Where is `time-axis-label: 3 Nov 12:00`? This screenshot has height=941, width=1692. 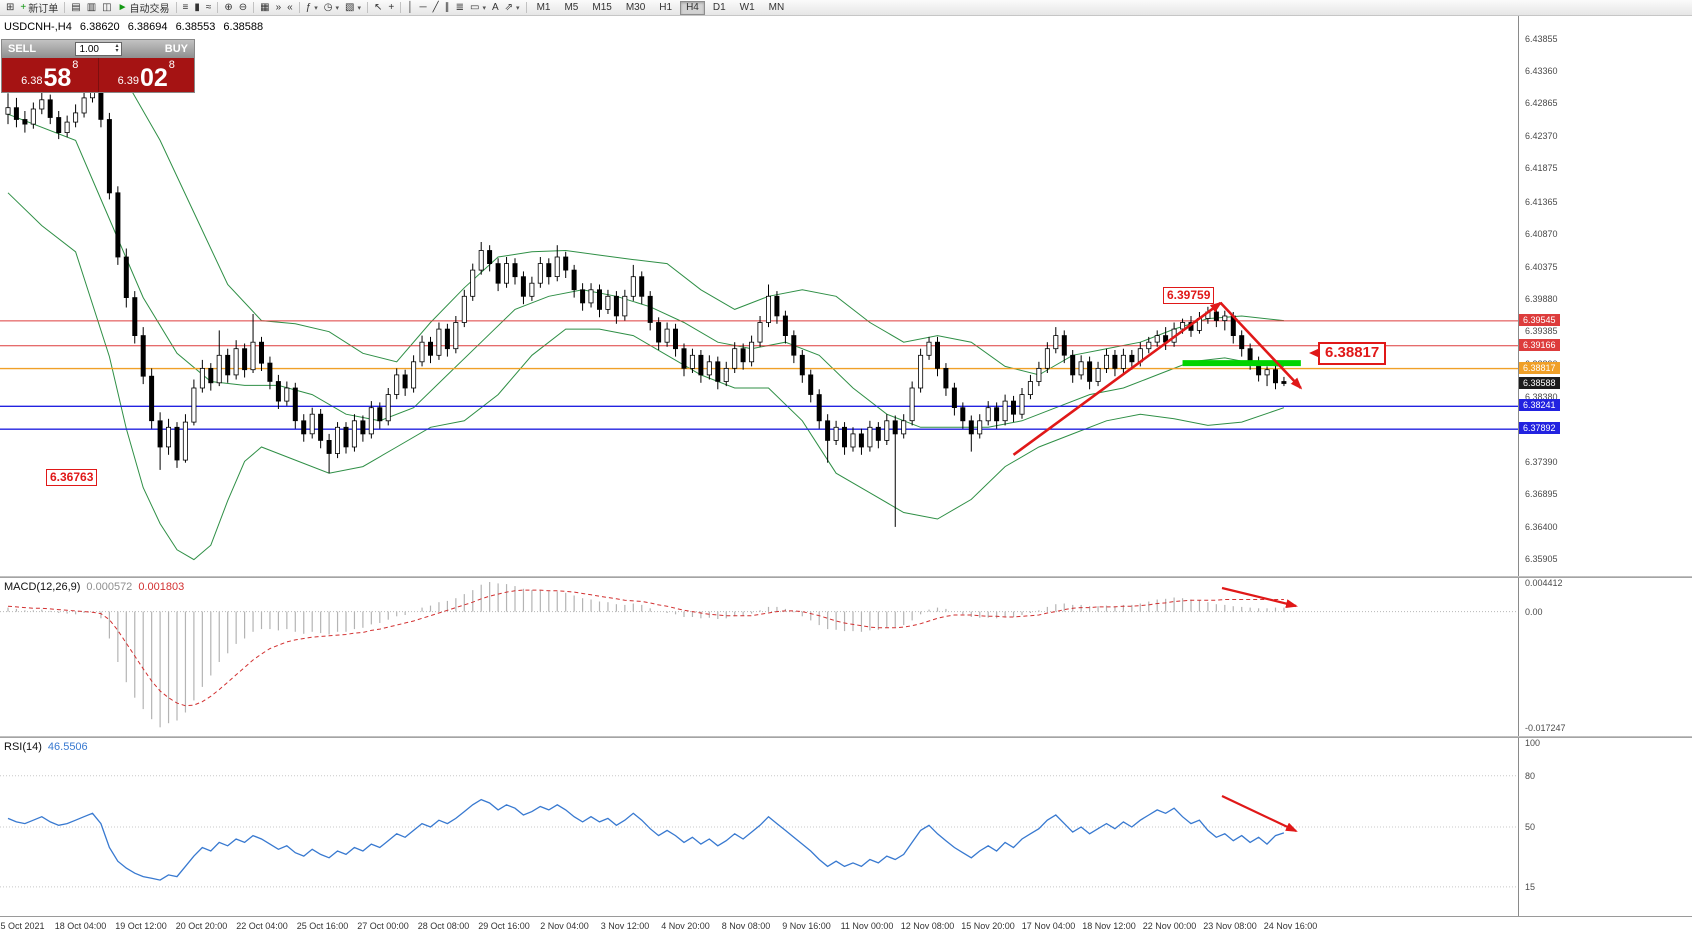 time-axis-label: 3 Nov 12:00 is located at coordinates (625, 926).